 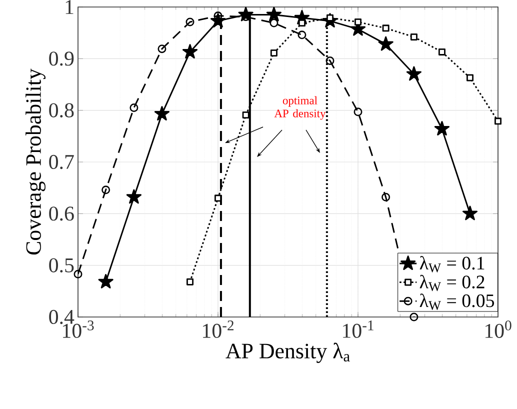 I want to click on x-tick-label: 10$^{-1}$, so click(x=358, y=329).